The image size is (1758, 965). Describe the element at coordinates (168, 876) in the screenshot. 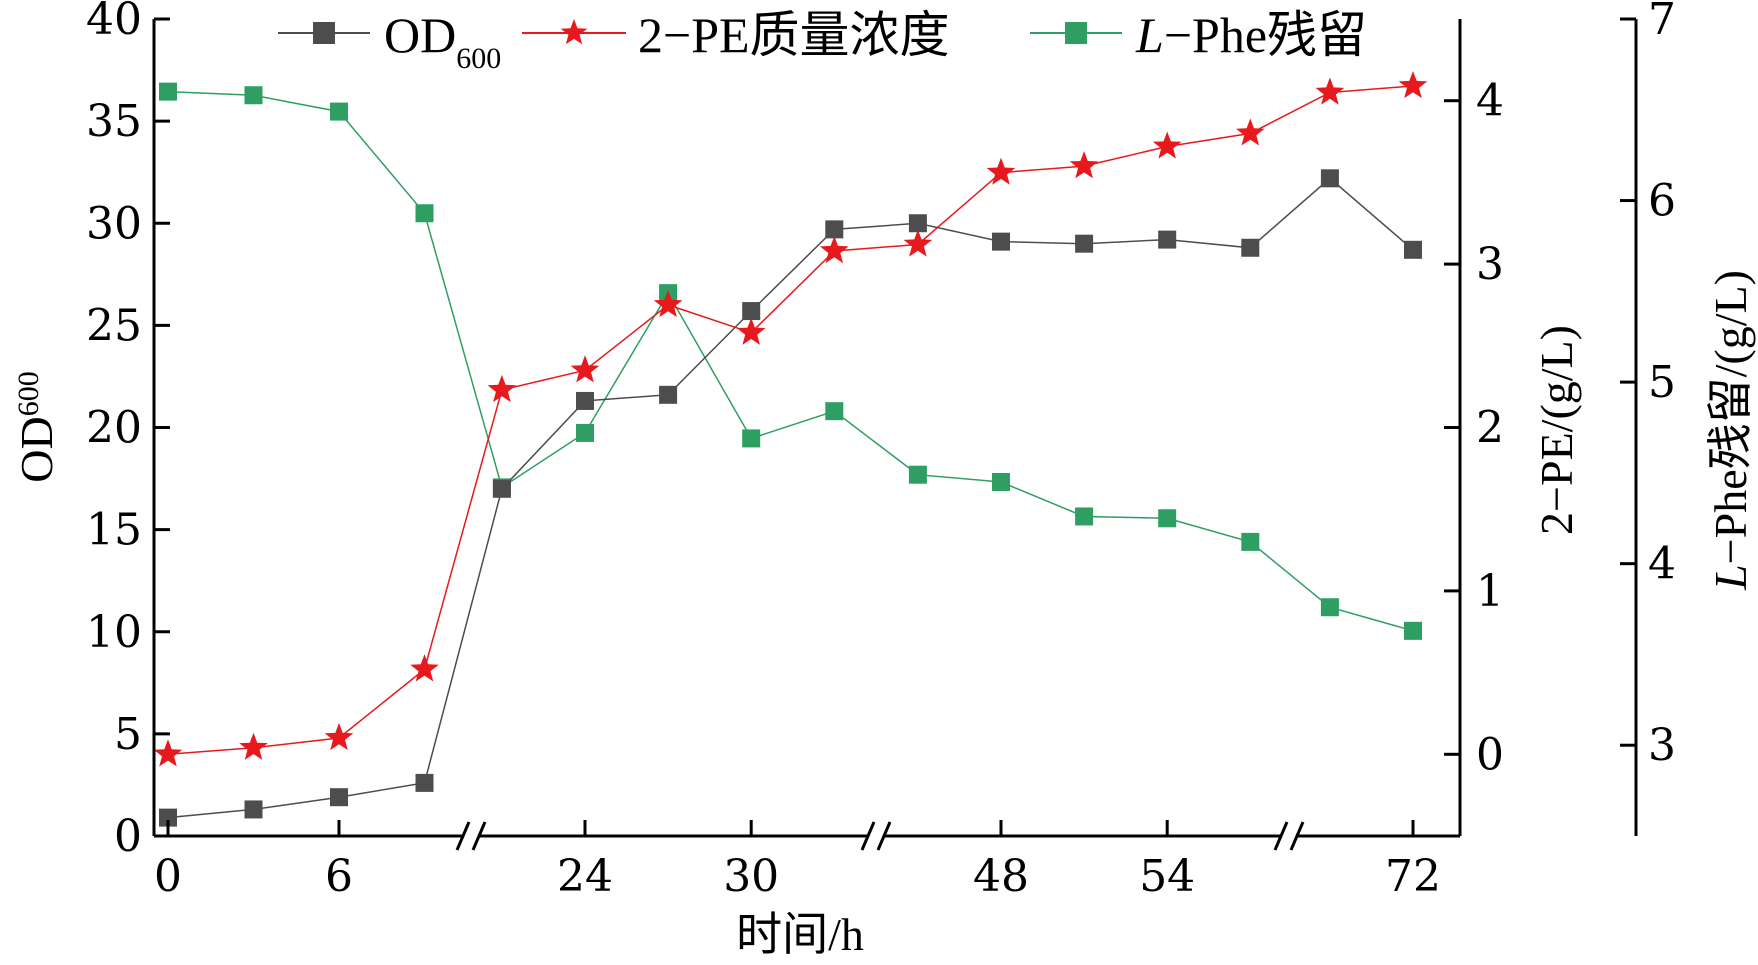

I see `x-tick-label: 0` at that location.